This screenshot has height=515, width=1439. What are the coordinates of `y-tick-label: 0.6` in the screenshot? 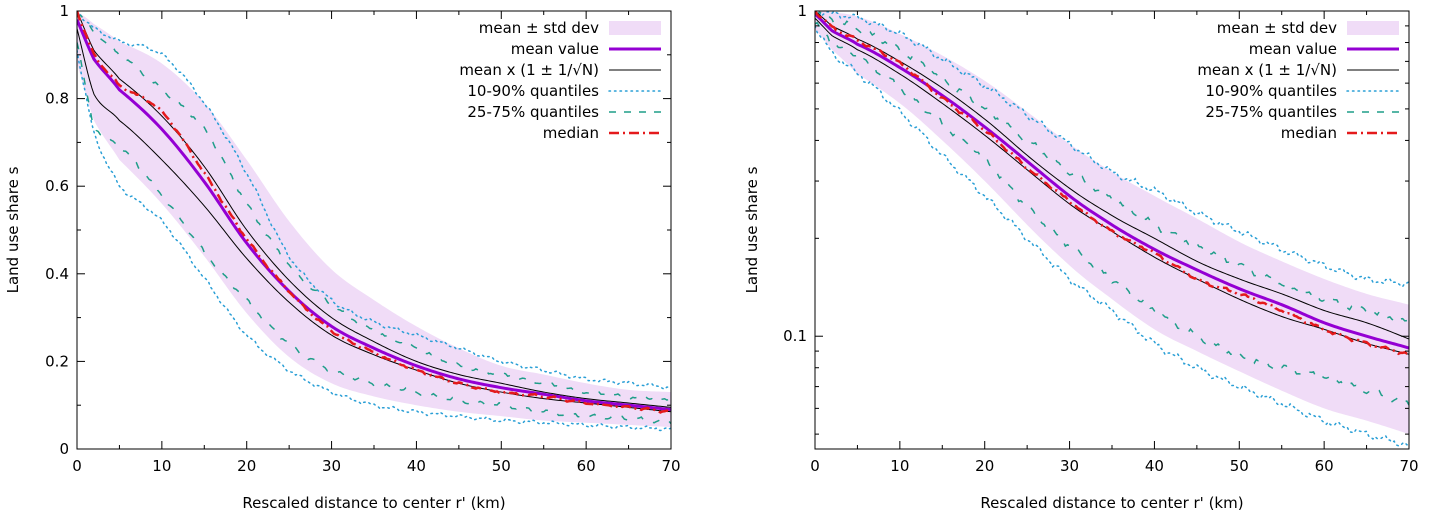 It's located at (57, 186).